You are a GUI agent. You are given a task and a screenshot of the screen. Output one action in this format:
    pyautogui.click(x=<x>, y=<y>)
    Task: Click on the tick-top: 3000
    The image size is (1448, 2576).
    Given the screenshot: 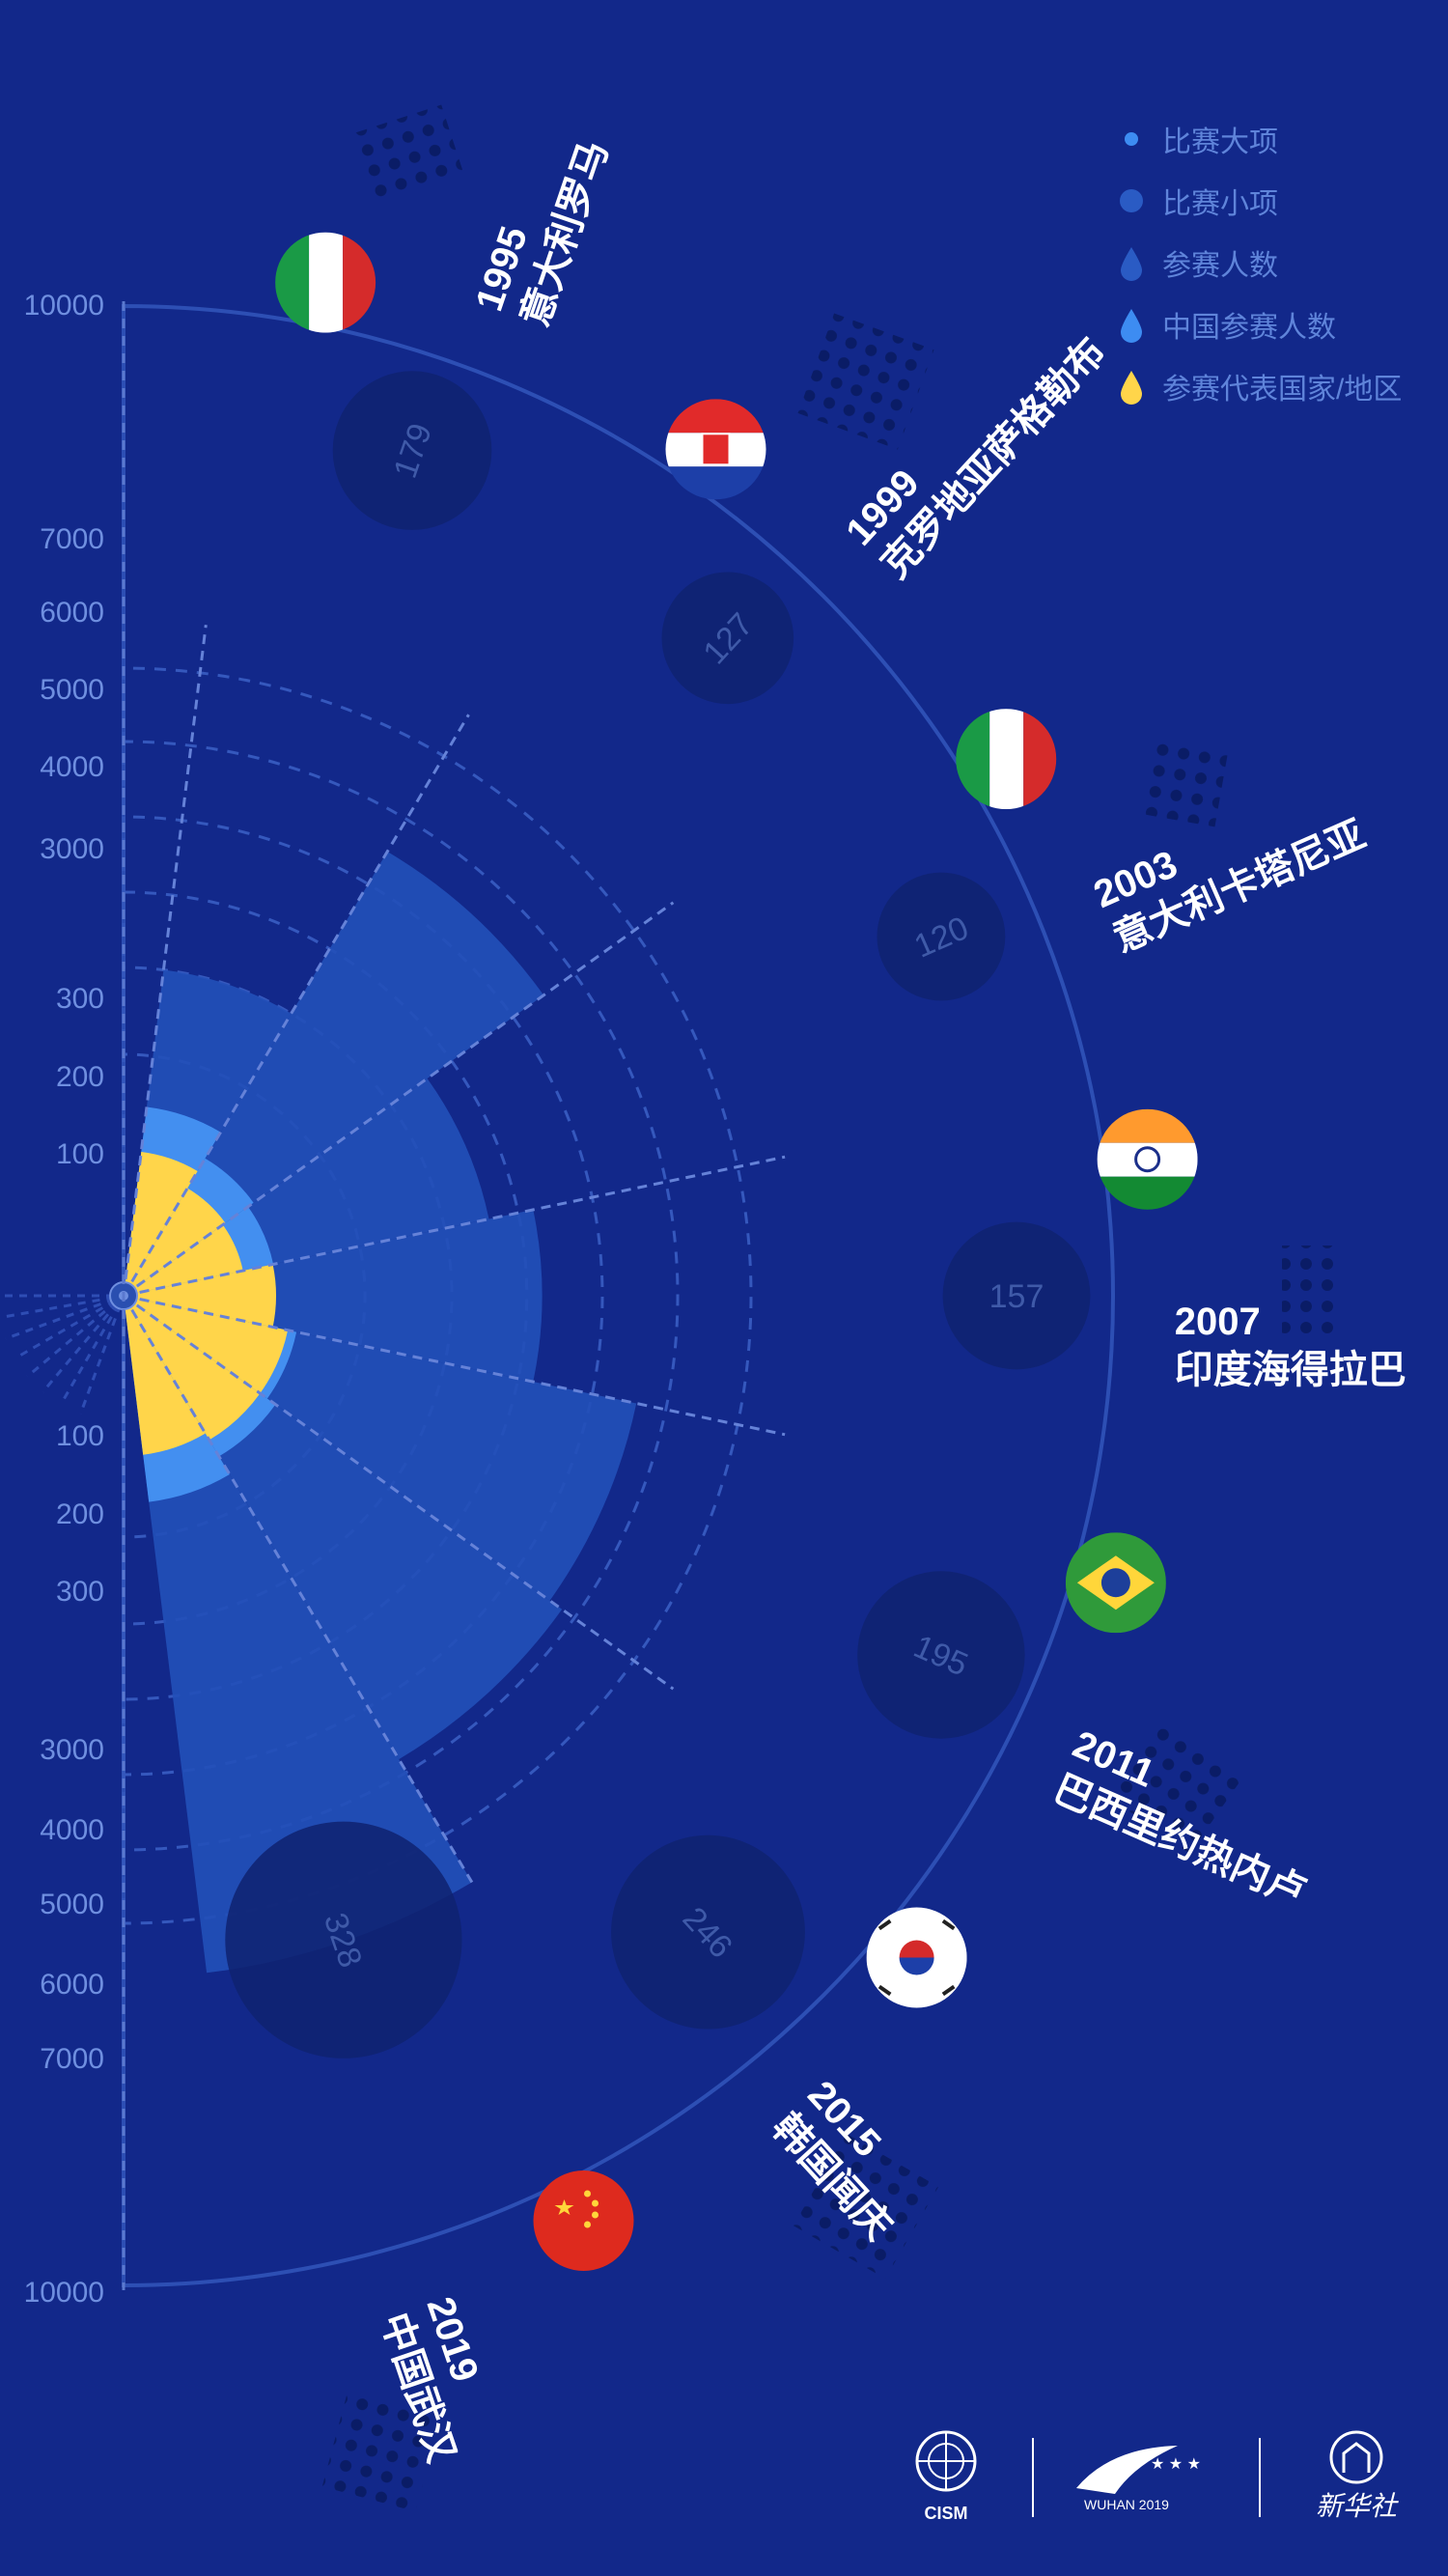 What is the action you would take?
    pyautogui.click(x=72, y=849)
    